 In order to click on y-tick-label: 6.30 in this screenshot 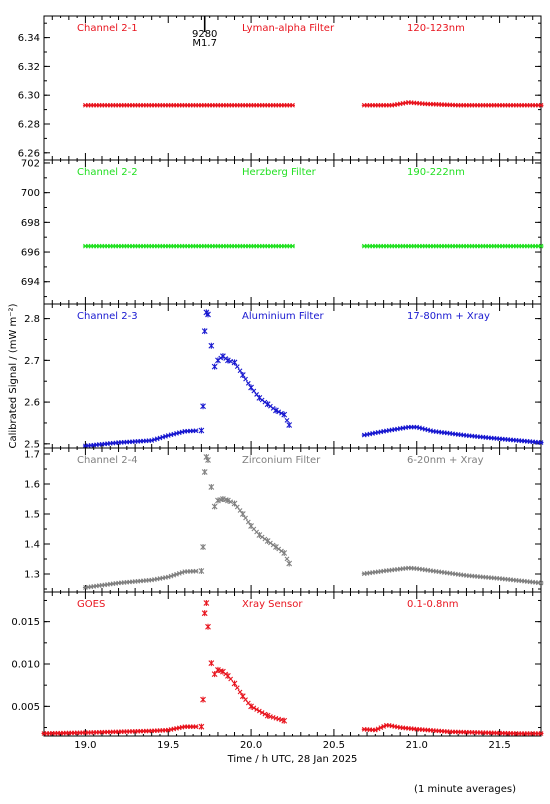, I will do `click(29, 96)`.